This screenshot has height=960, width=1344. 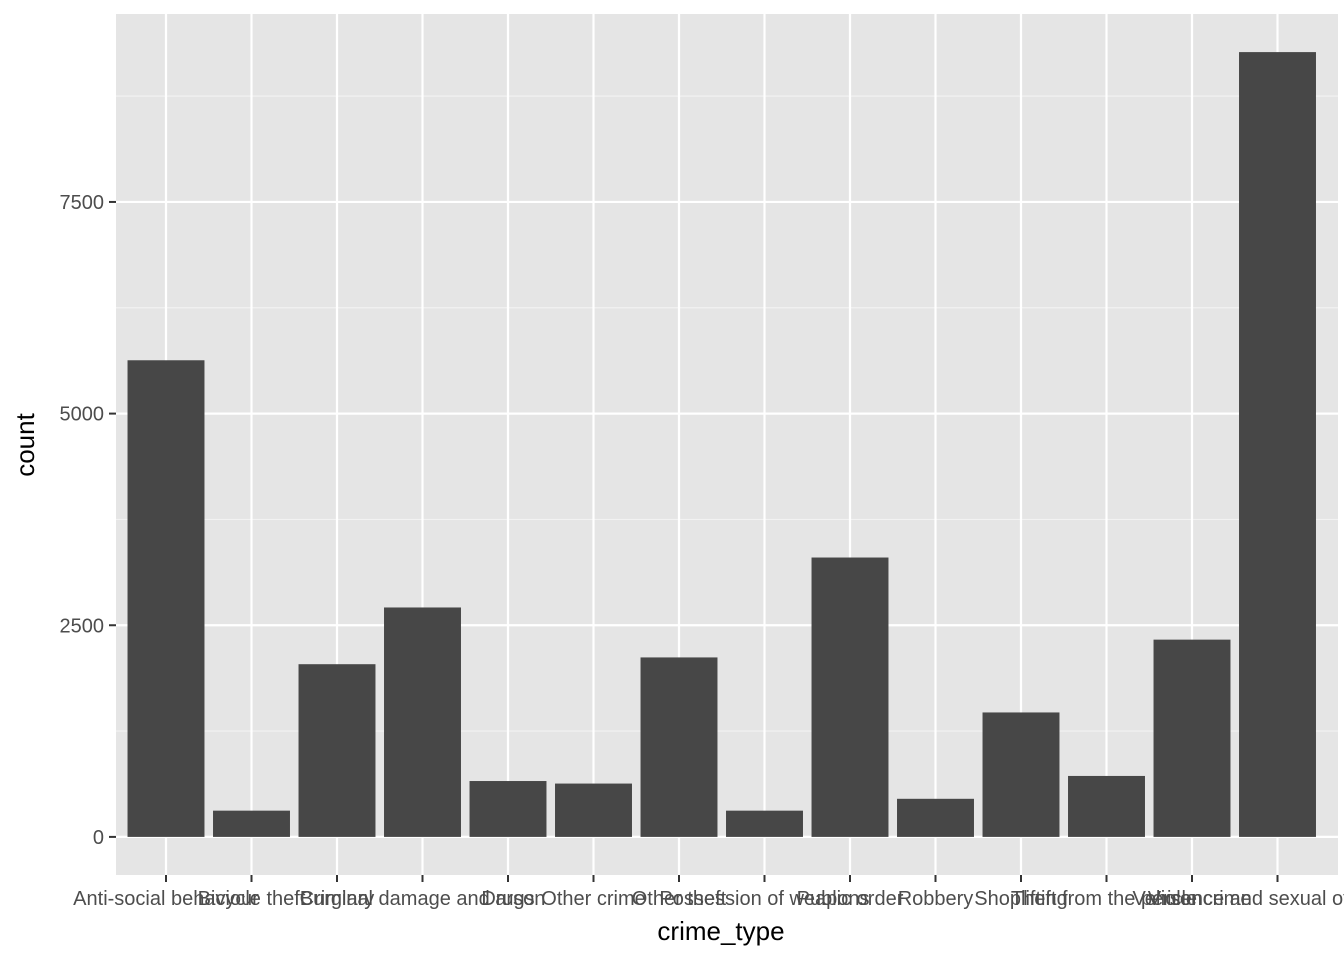 I want to click on x-tick-label: Burglary, so click(x=337, y=899).